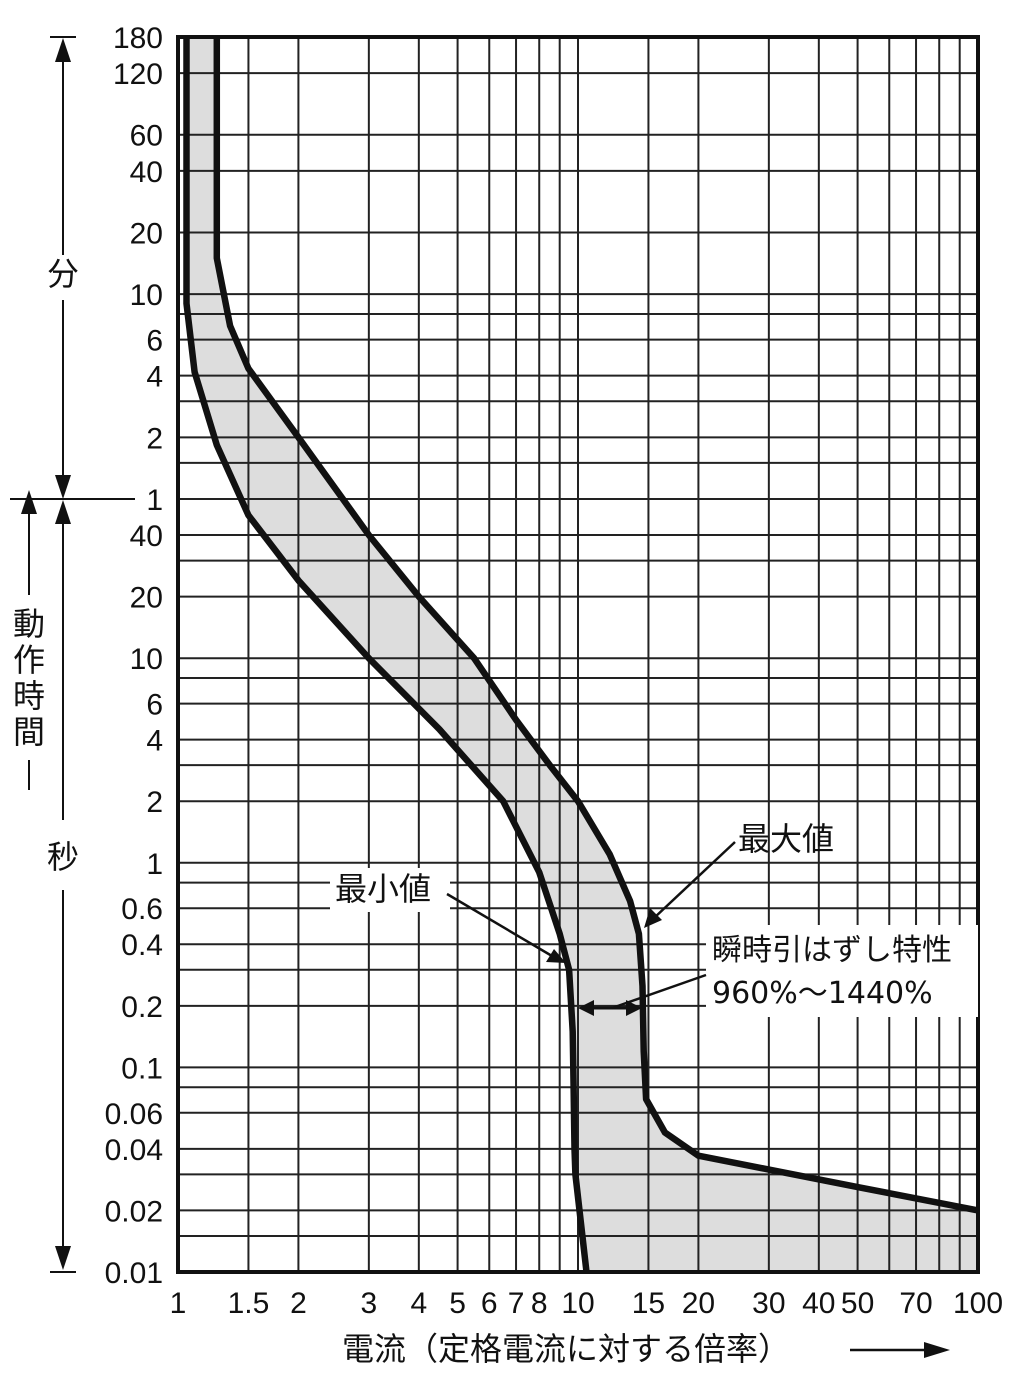 This screenshot has height=1386, width=1024. I want to click on x-tick-label: 4, so click(418, 1303).